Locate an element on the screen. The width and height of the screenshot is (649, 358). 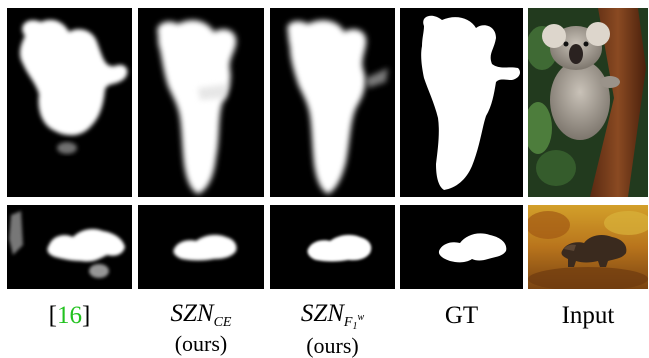
caption-szn-f1w-main: SZN is located at coordinates (322, 313).